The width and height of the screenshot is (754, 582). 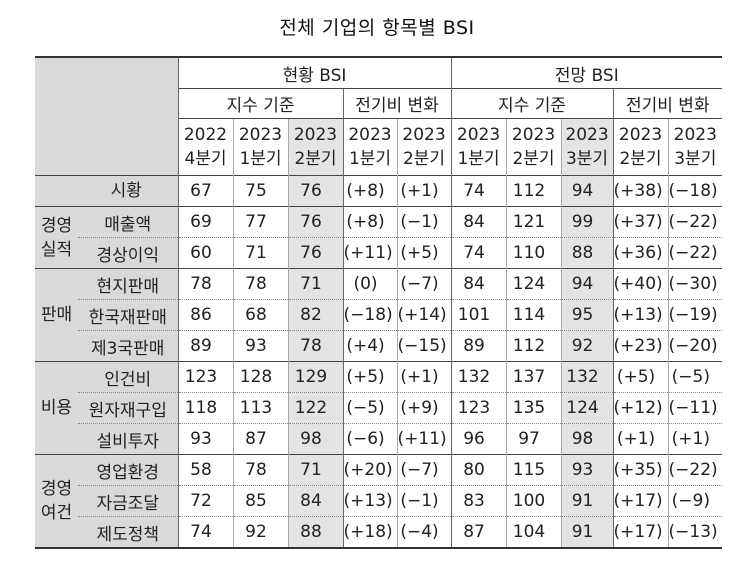 I want to click on table-cell: (−13), so click(x=695, y=532).